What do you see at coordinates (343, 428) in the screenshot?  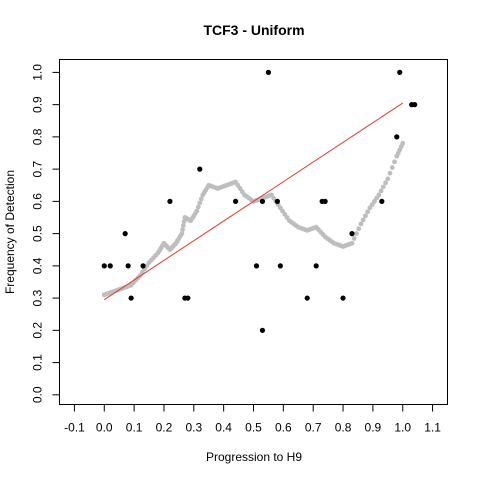 I see `x-tick-label: 0.8` at bounding box center [343, 428].